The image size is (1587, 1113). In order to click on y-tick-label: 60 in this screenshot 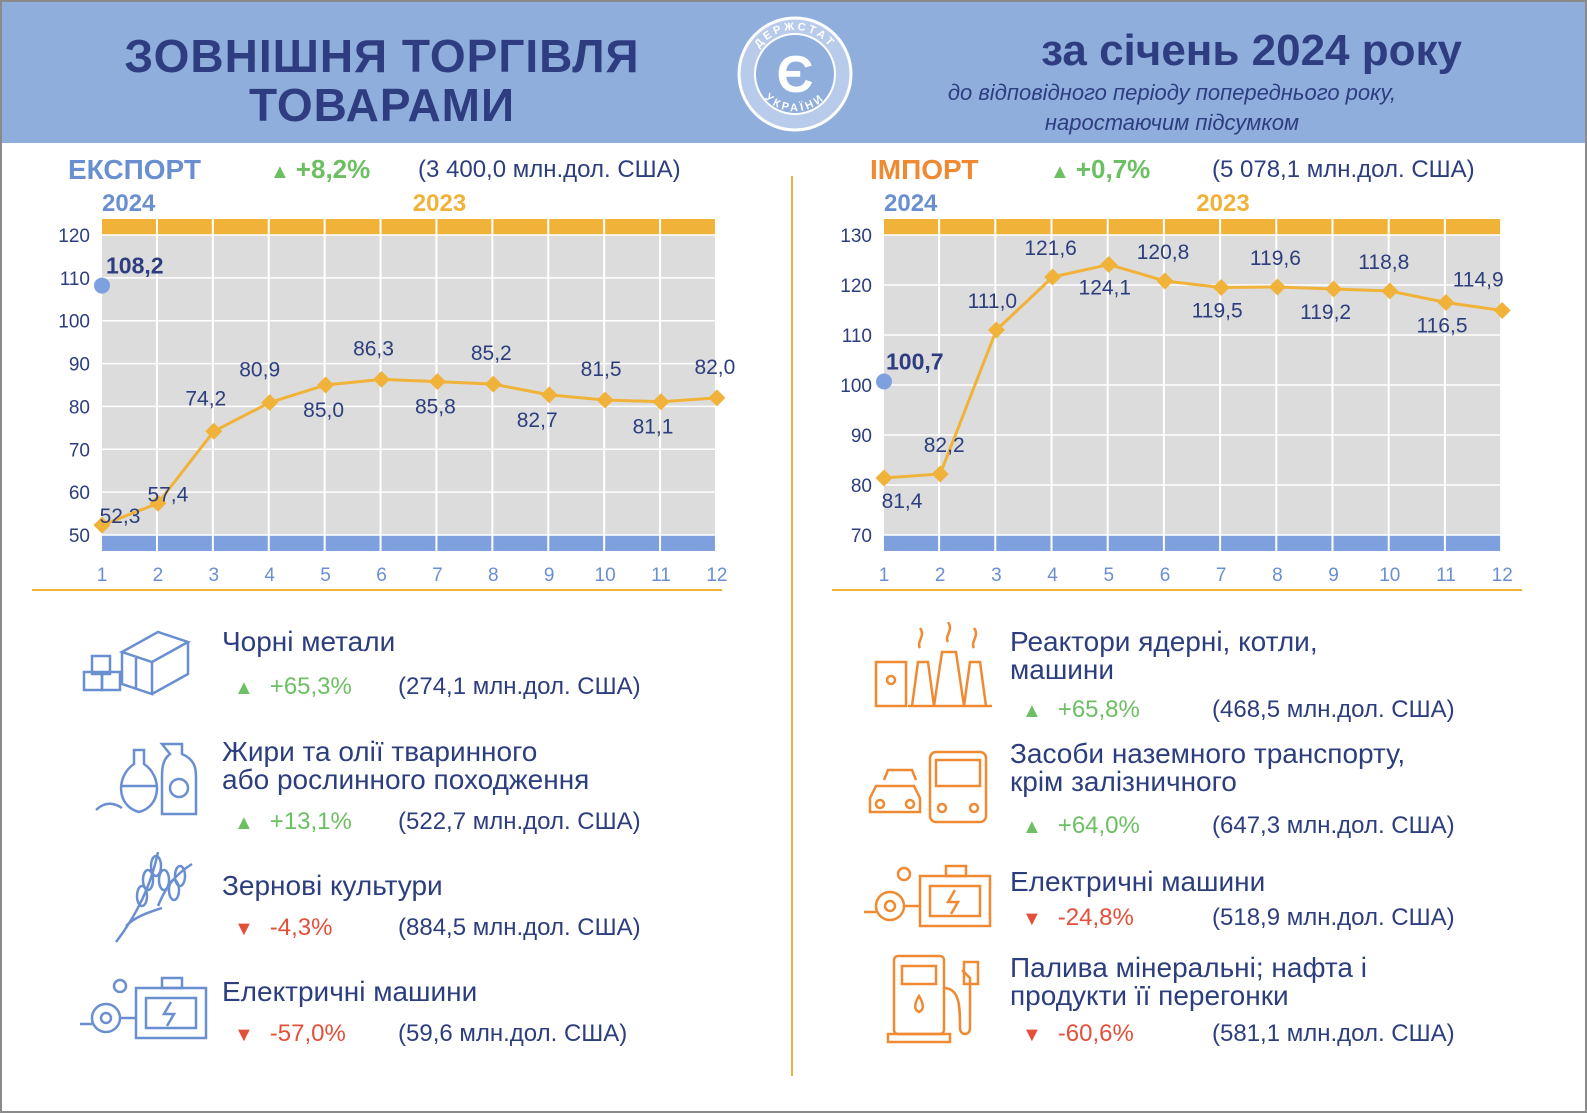, I will do `click(79, 493)`.